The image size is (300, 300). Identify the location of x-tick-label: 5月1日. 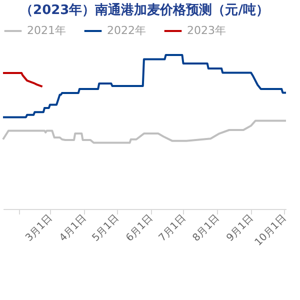
(106, 228).